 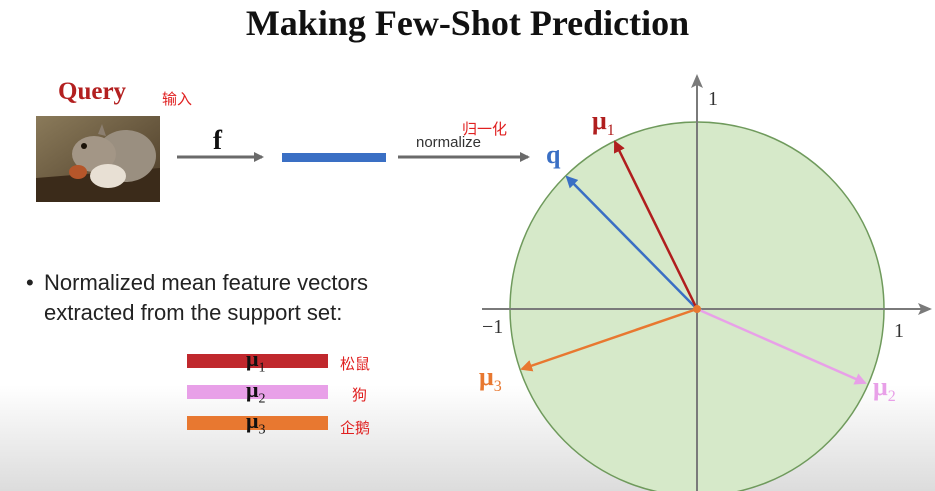 I want to click on x-tick-1: 1, so click(x=899, y=331).